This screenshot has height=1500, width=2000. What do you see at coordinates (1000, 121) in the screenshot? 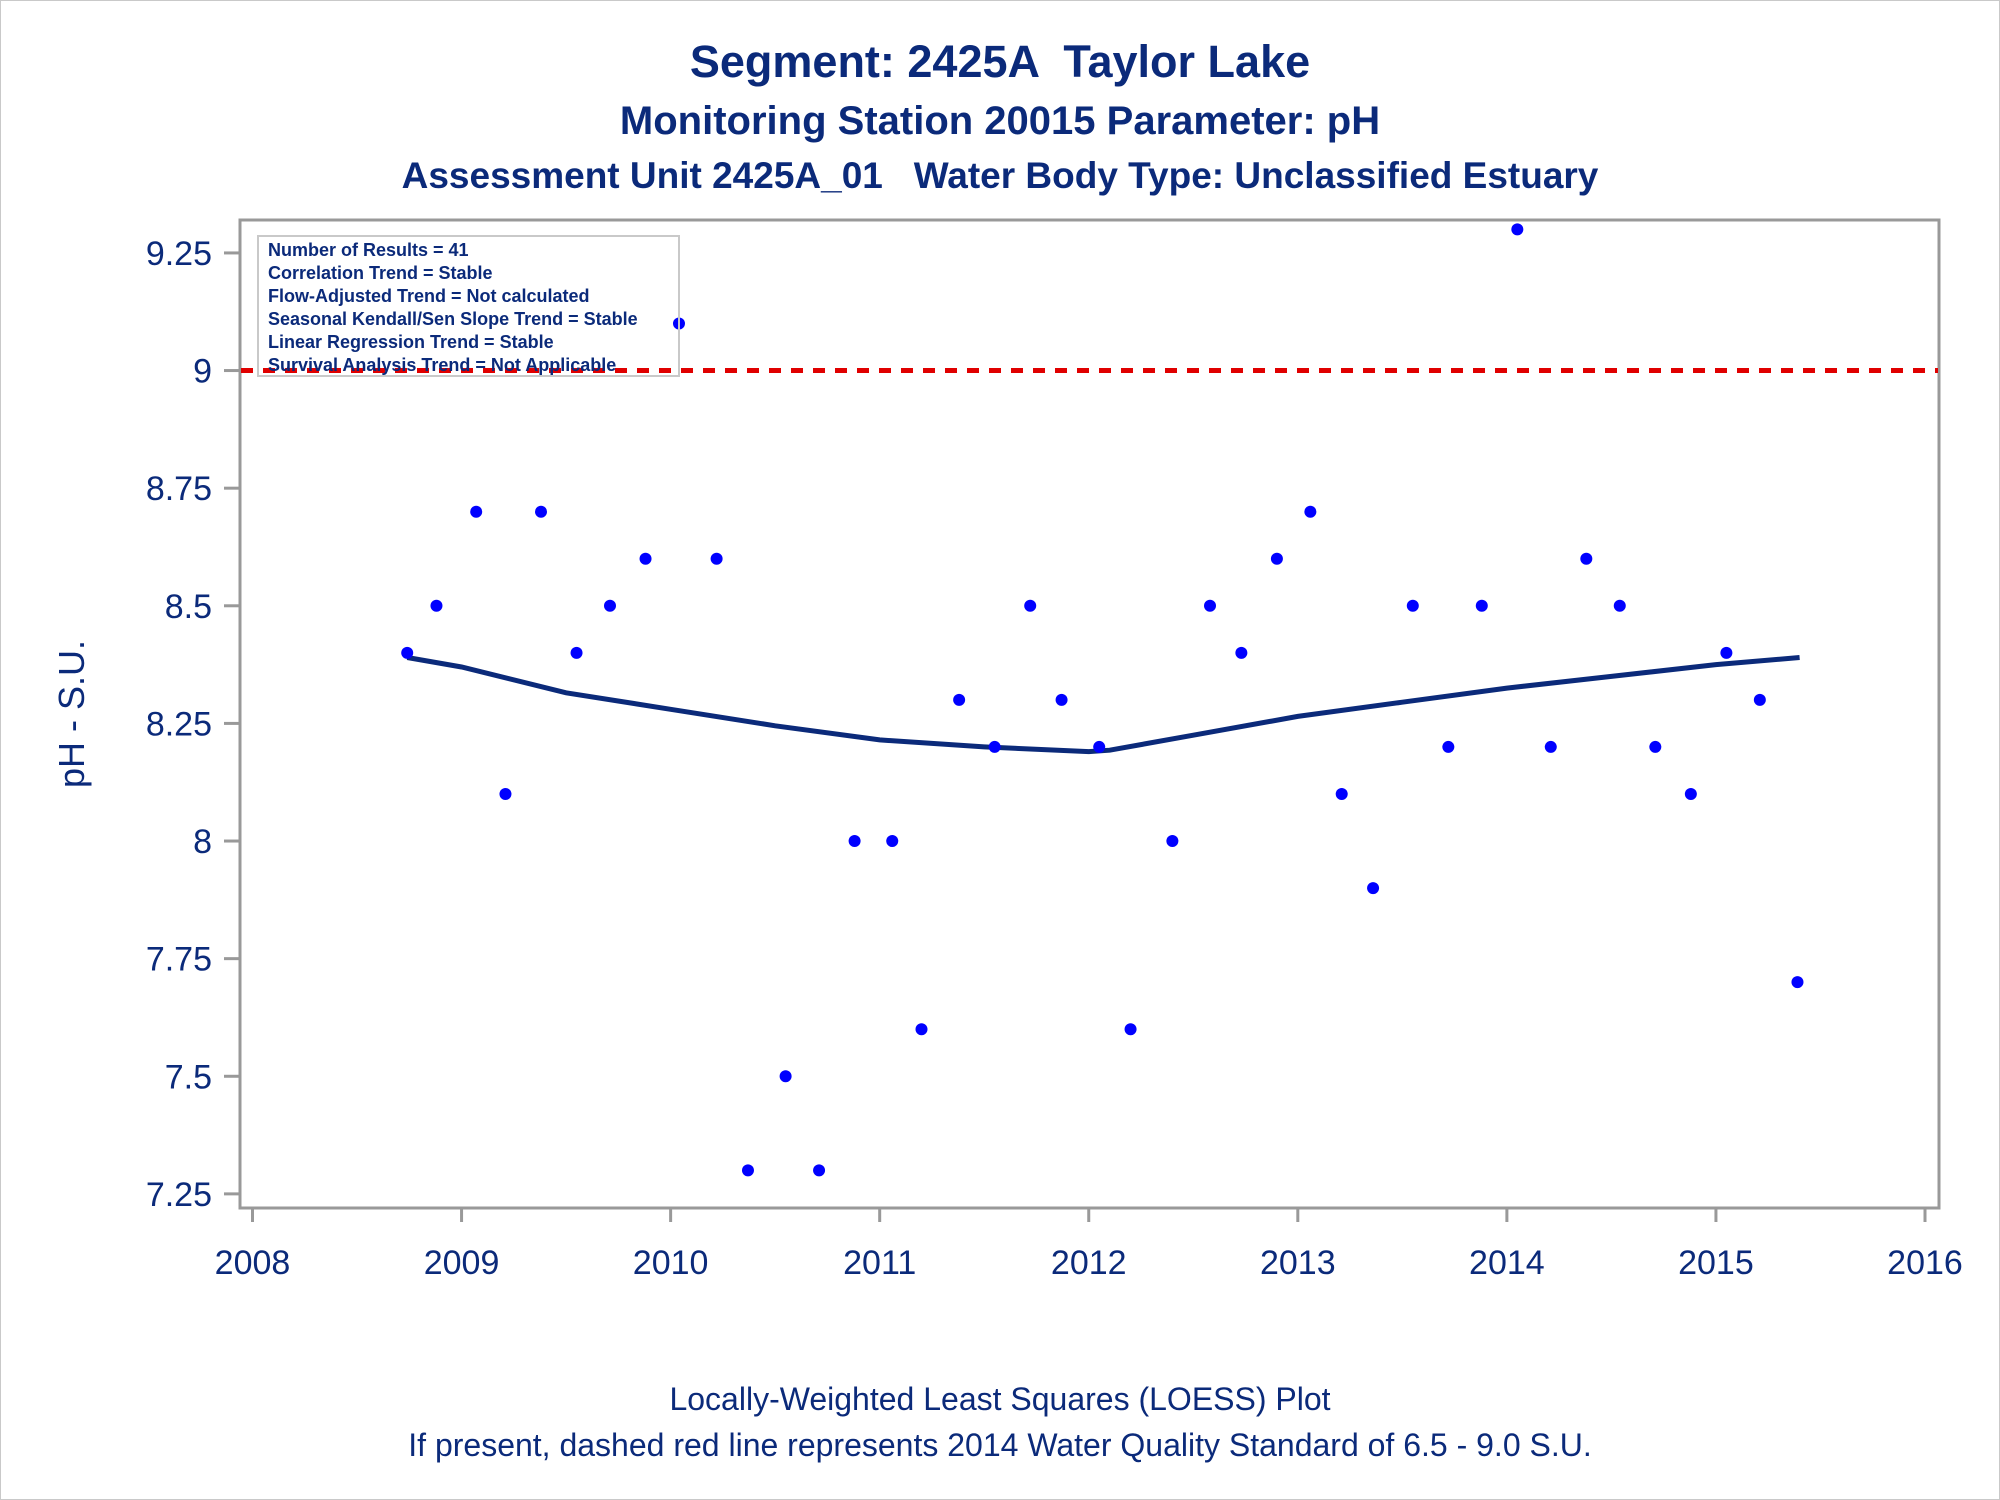
I see `chart-subtitle-station: Monitoring Station 20015 Parameter: pH` at bounding box center [1000, 121].